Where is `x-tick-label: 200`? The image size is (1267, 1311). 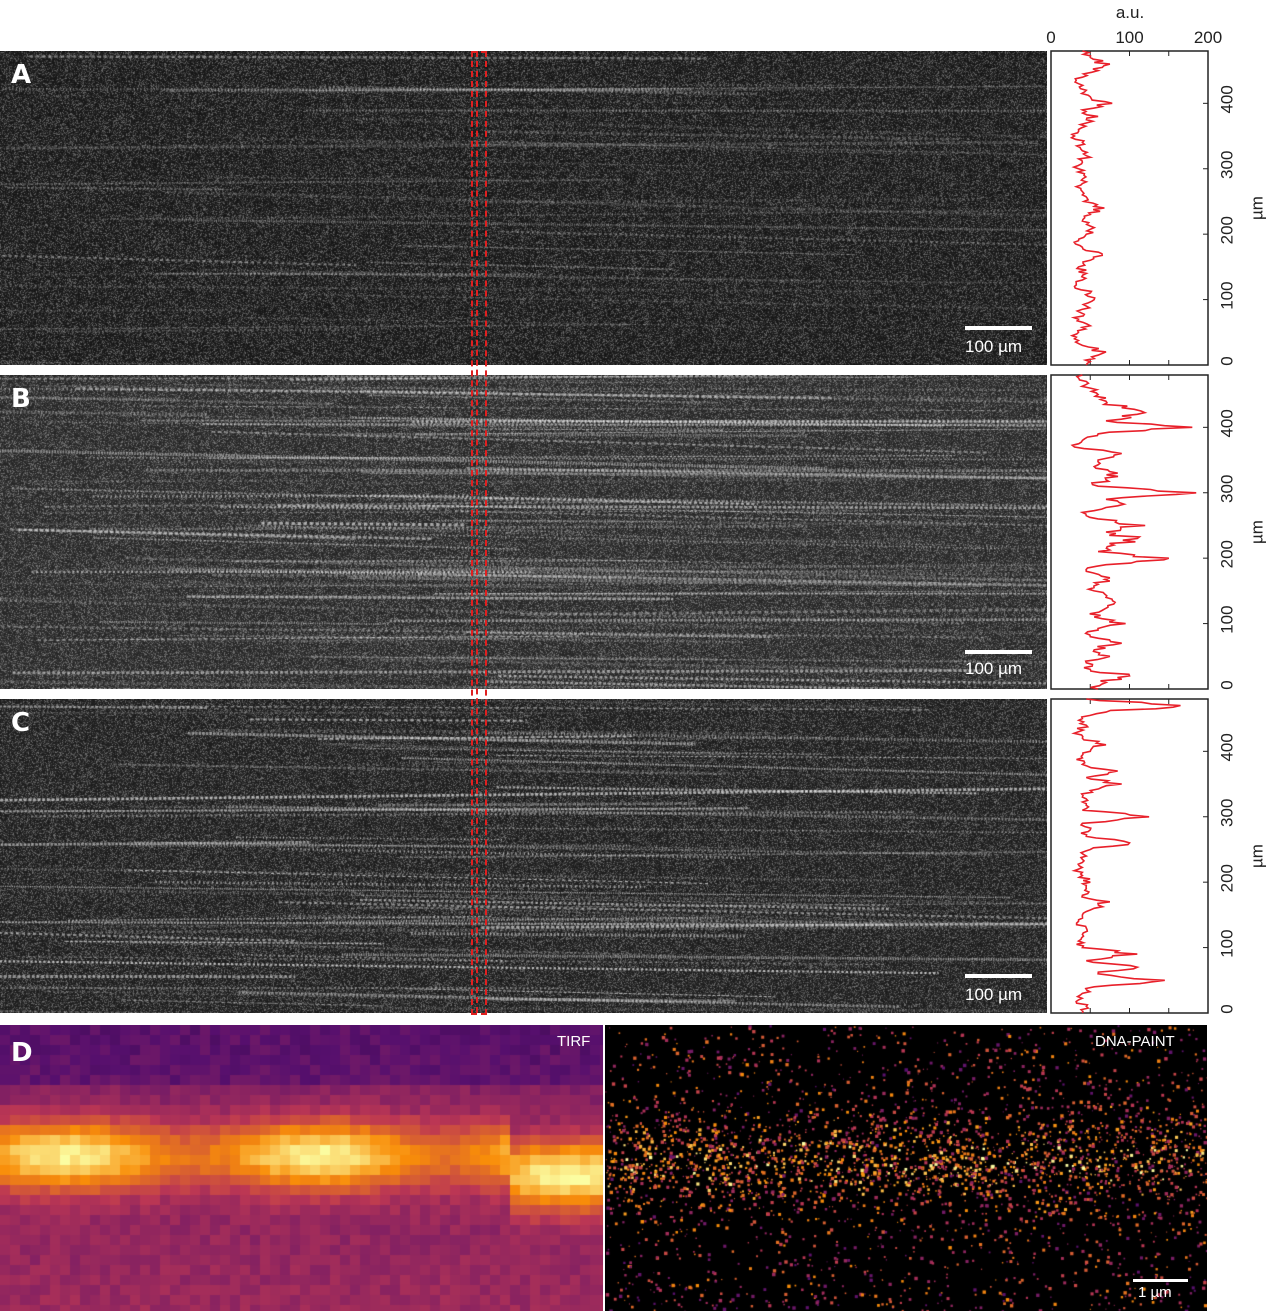 x-tick-label: 200 is located at coordinates (1208, 37).